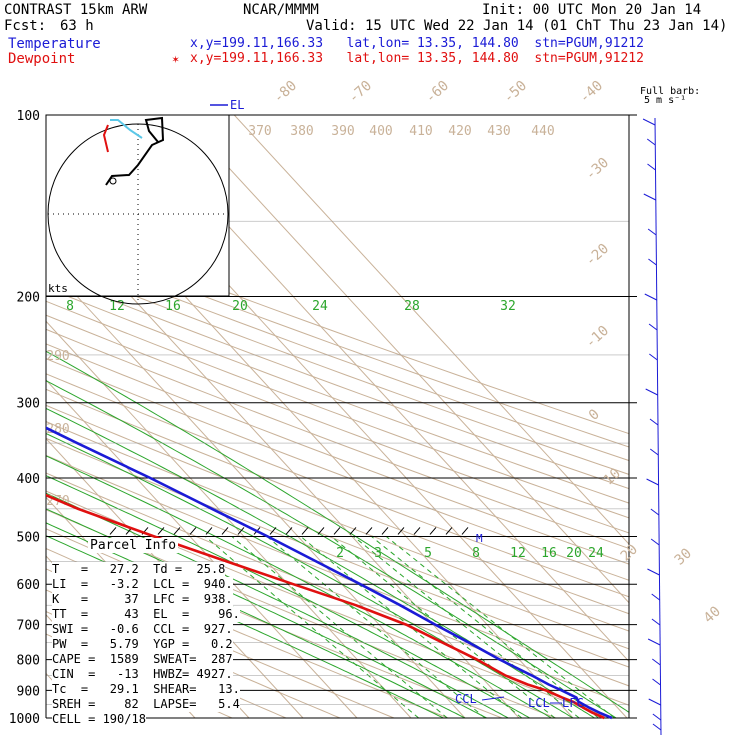 This screenshot has width=740, height=740. What do you see at coordinates (28, 116) in the screenshot?
I see `pressure-label: 100` at bounding box center [28, 116].